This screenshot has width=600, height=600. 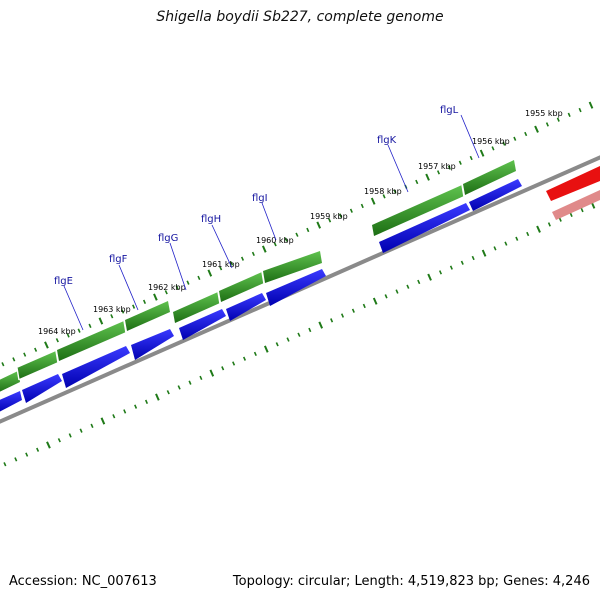 What do you see at coordinates (57, 331) in the screenshot?
I see `kbp-label: 1964 kbp` at bounding box center [57, 331].